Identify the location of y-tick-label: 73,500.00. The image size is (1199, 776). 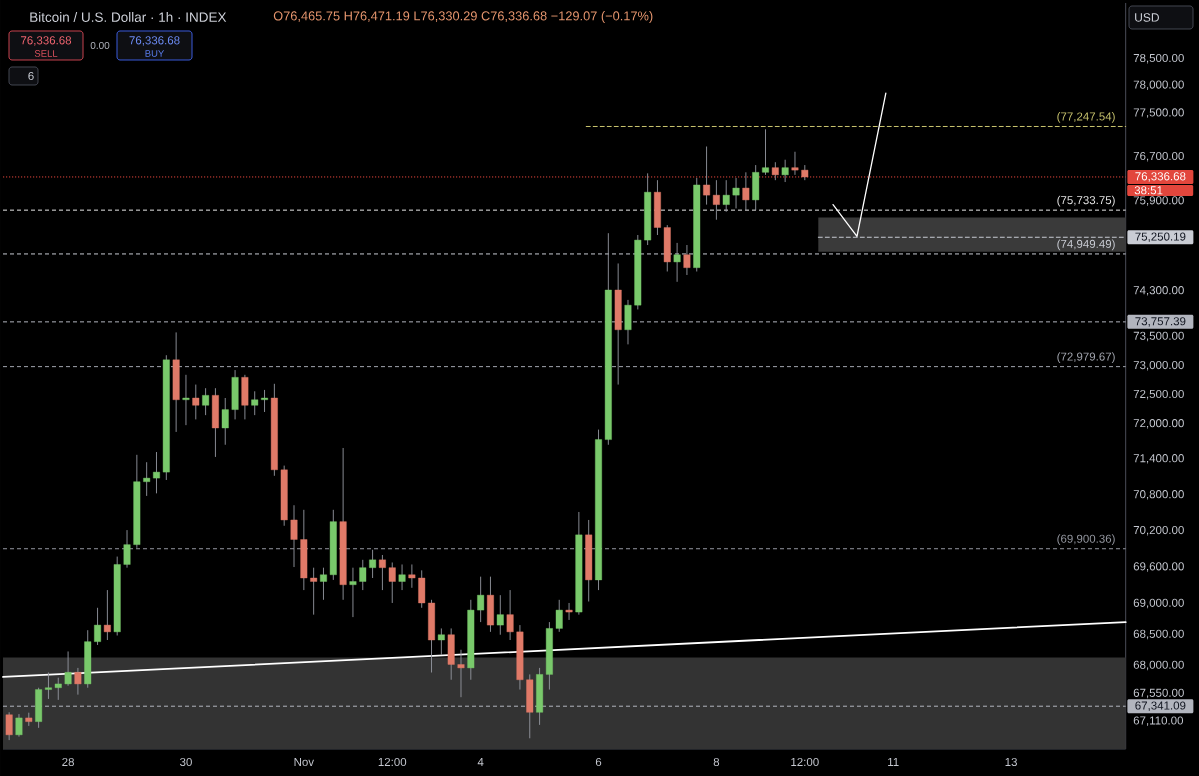
(1158, 336).